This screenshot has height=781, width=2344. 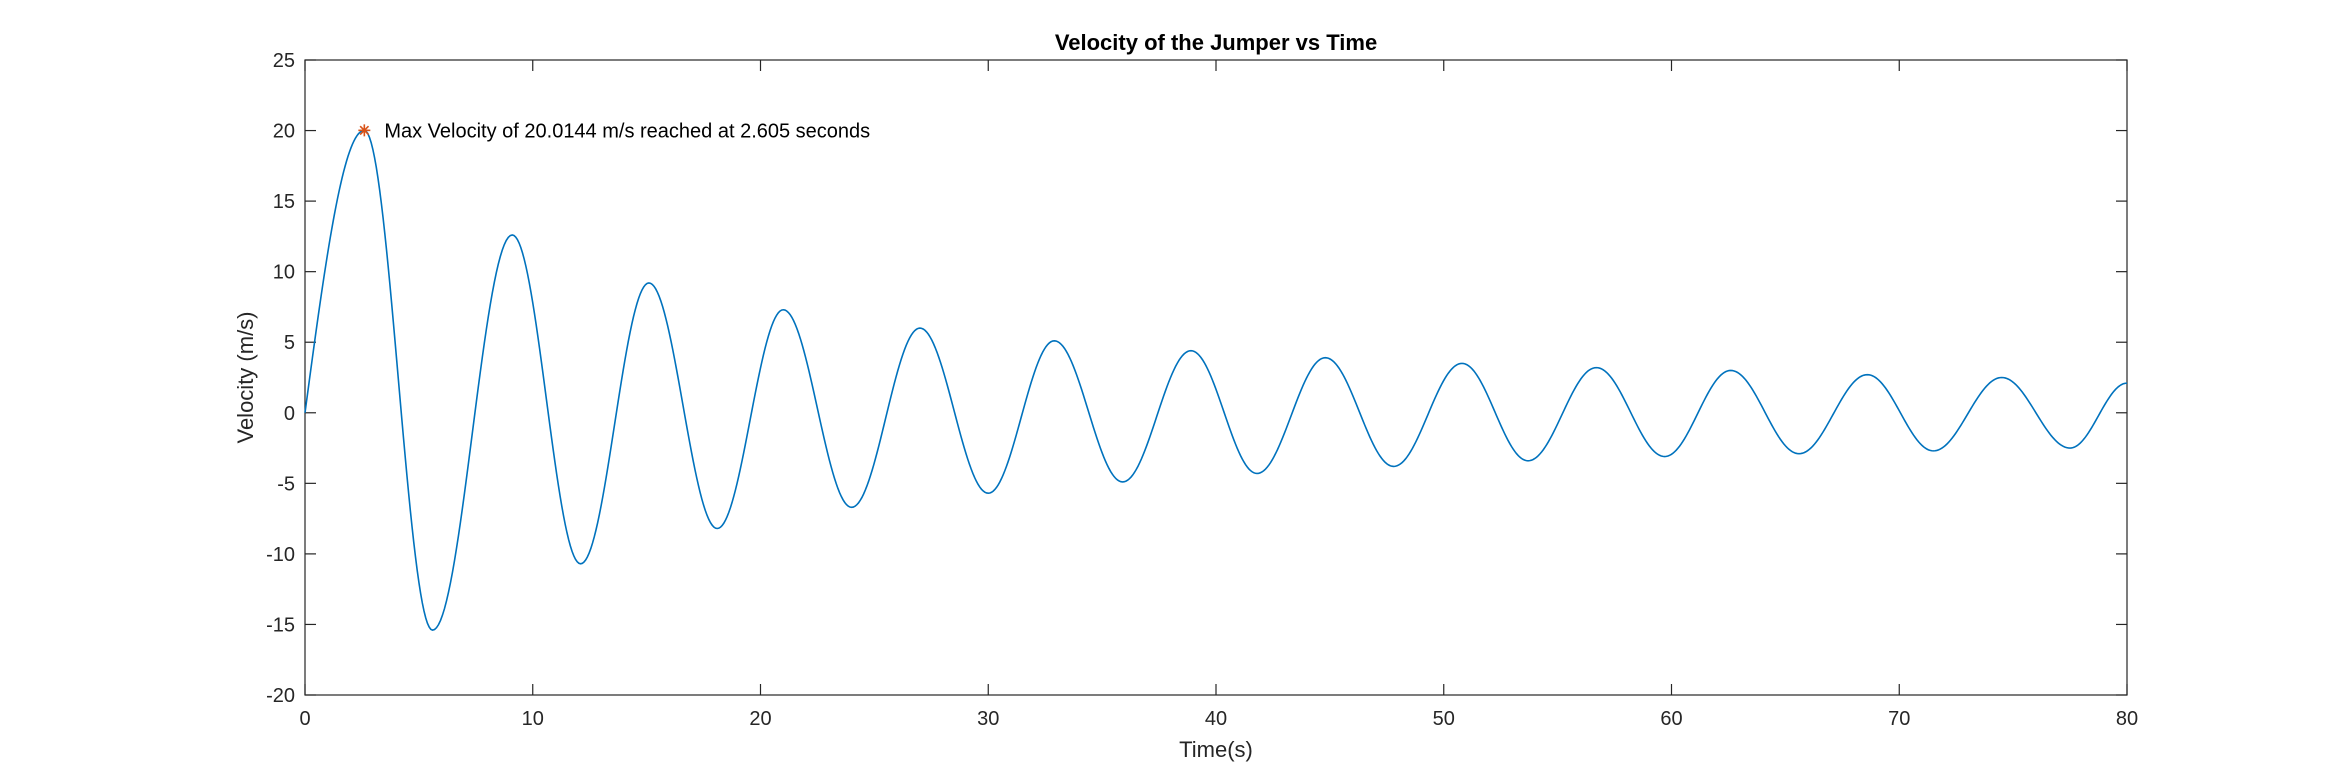 I want to click on chart-title: Velocity of the Jumper vs Time, so click(x=1216, y=42).